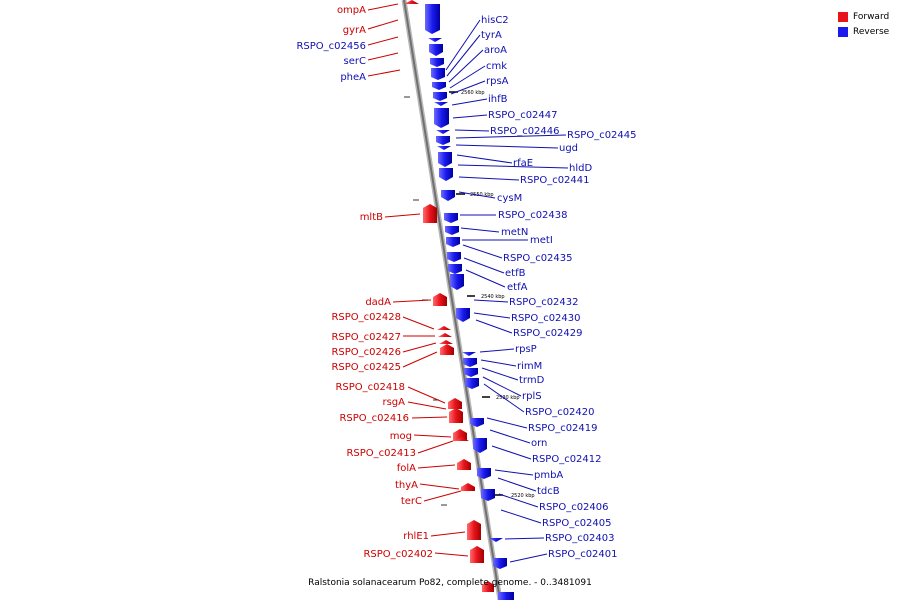  Describe the element at coordinates (443, 132) in the screenshot. I see `gene-arrow-ugd` at that location.